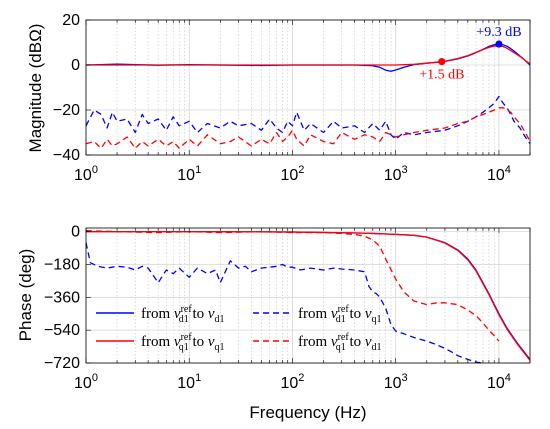  Describe the element at coordinates (498, 32) in the screenshot. I see `peak-annotation: +9.3 dB` at that location.